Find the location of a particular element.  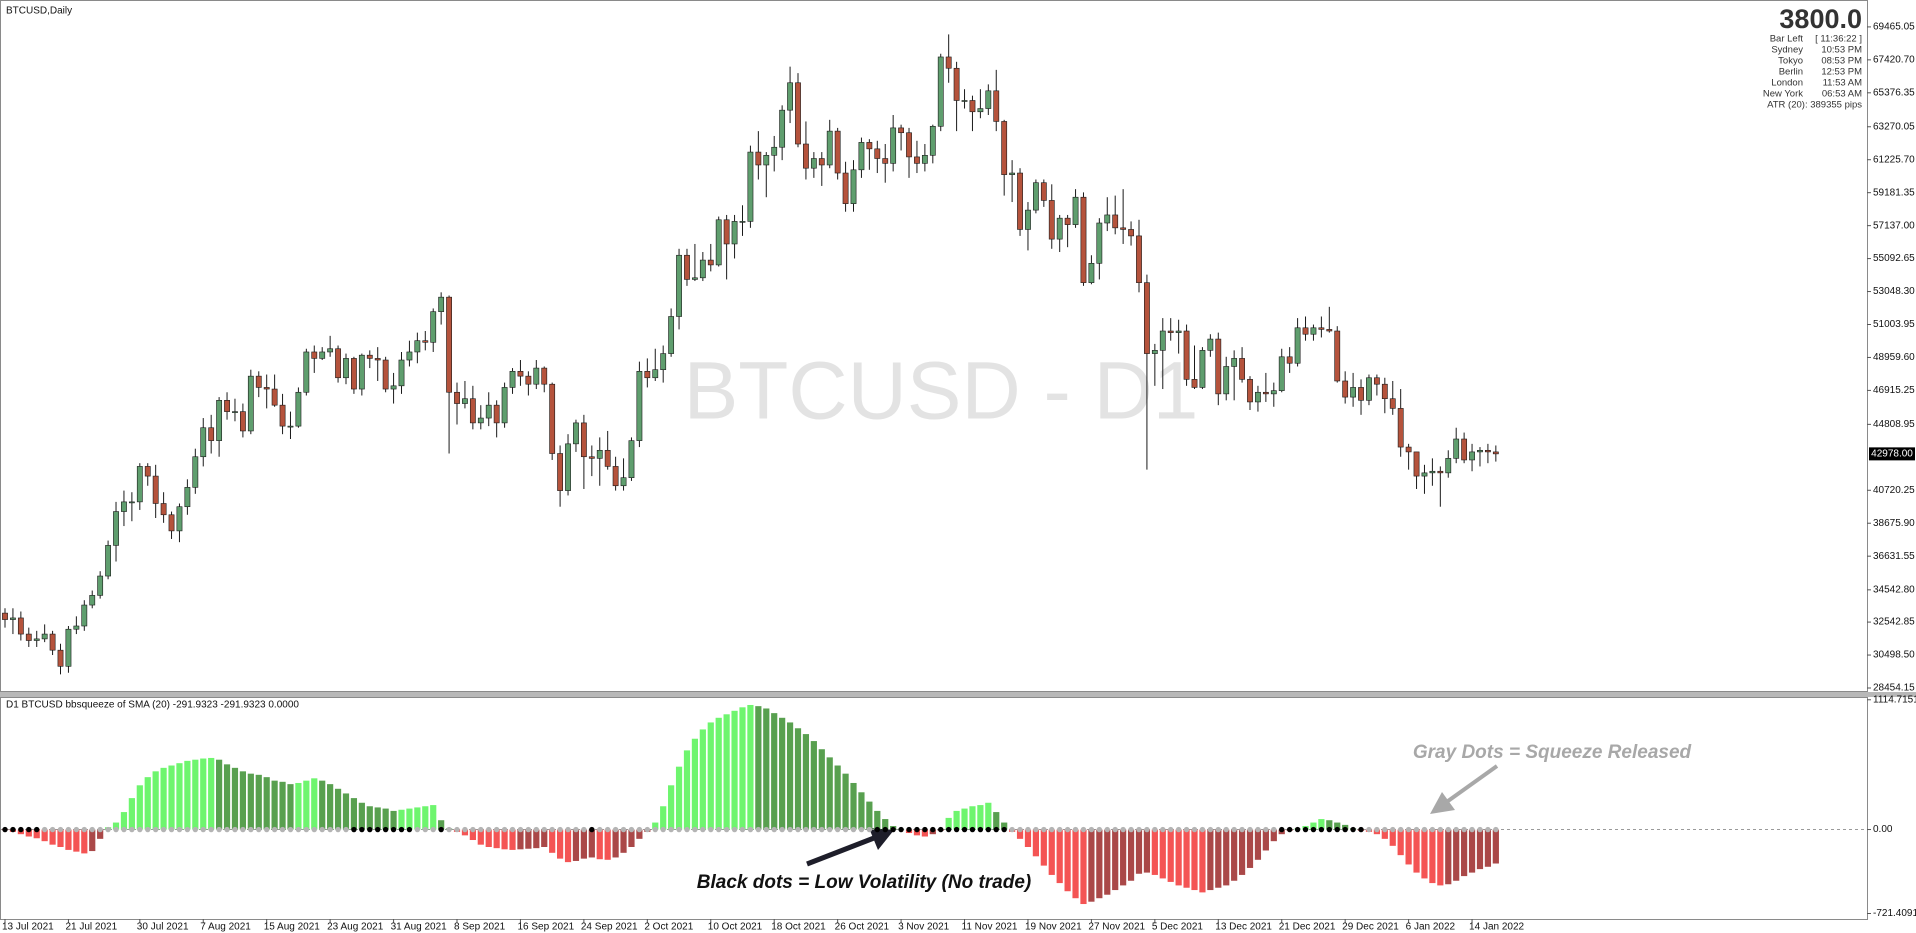

x-tick-label: 13 Jul 2021 is located at coordinates (28, 927).